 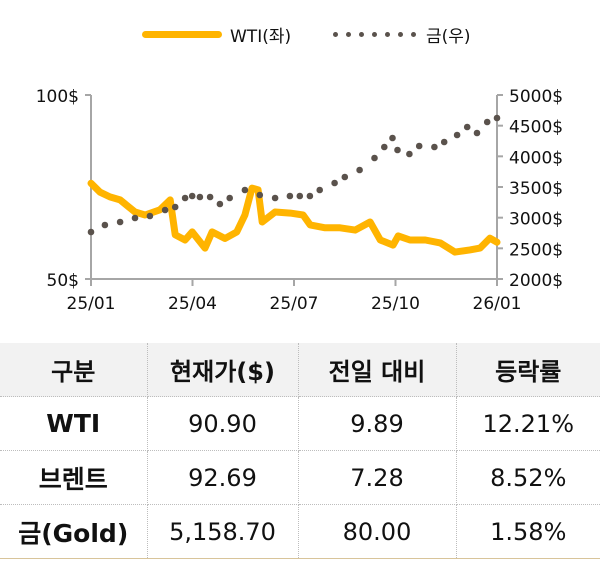 What do you see at coordinates (91, 304) in the screenshot?
I see `svg-text: 25/01` at bounding box center [91, 304].